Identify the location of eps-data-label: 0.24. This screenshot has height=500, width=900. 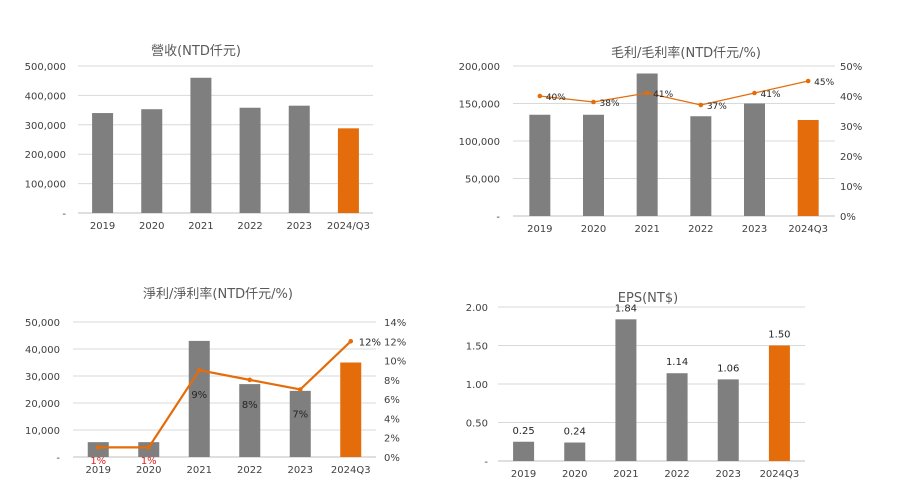
(575, 432).